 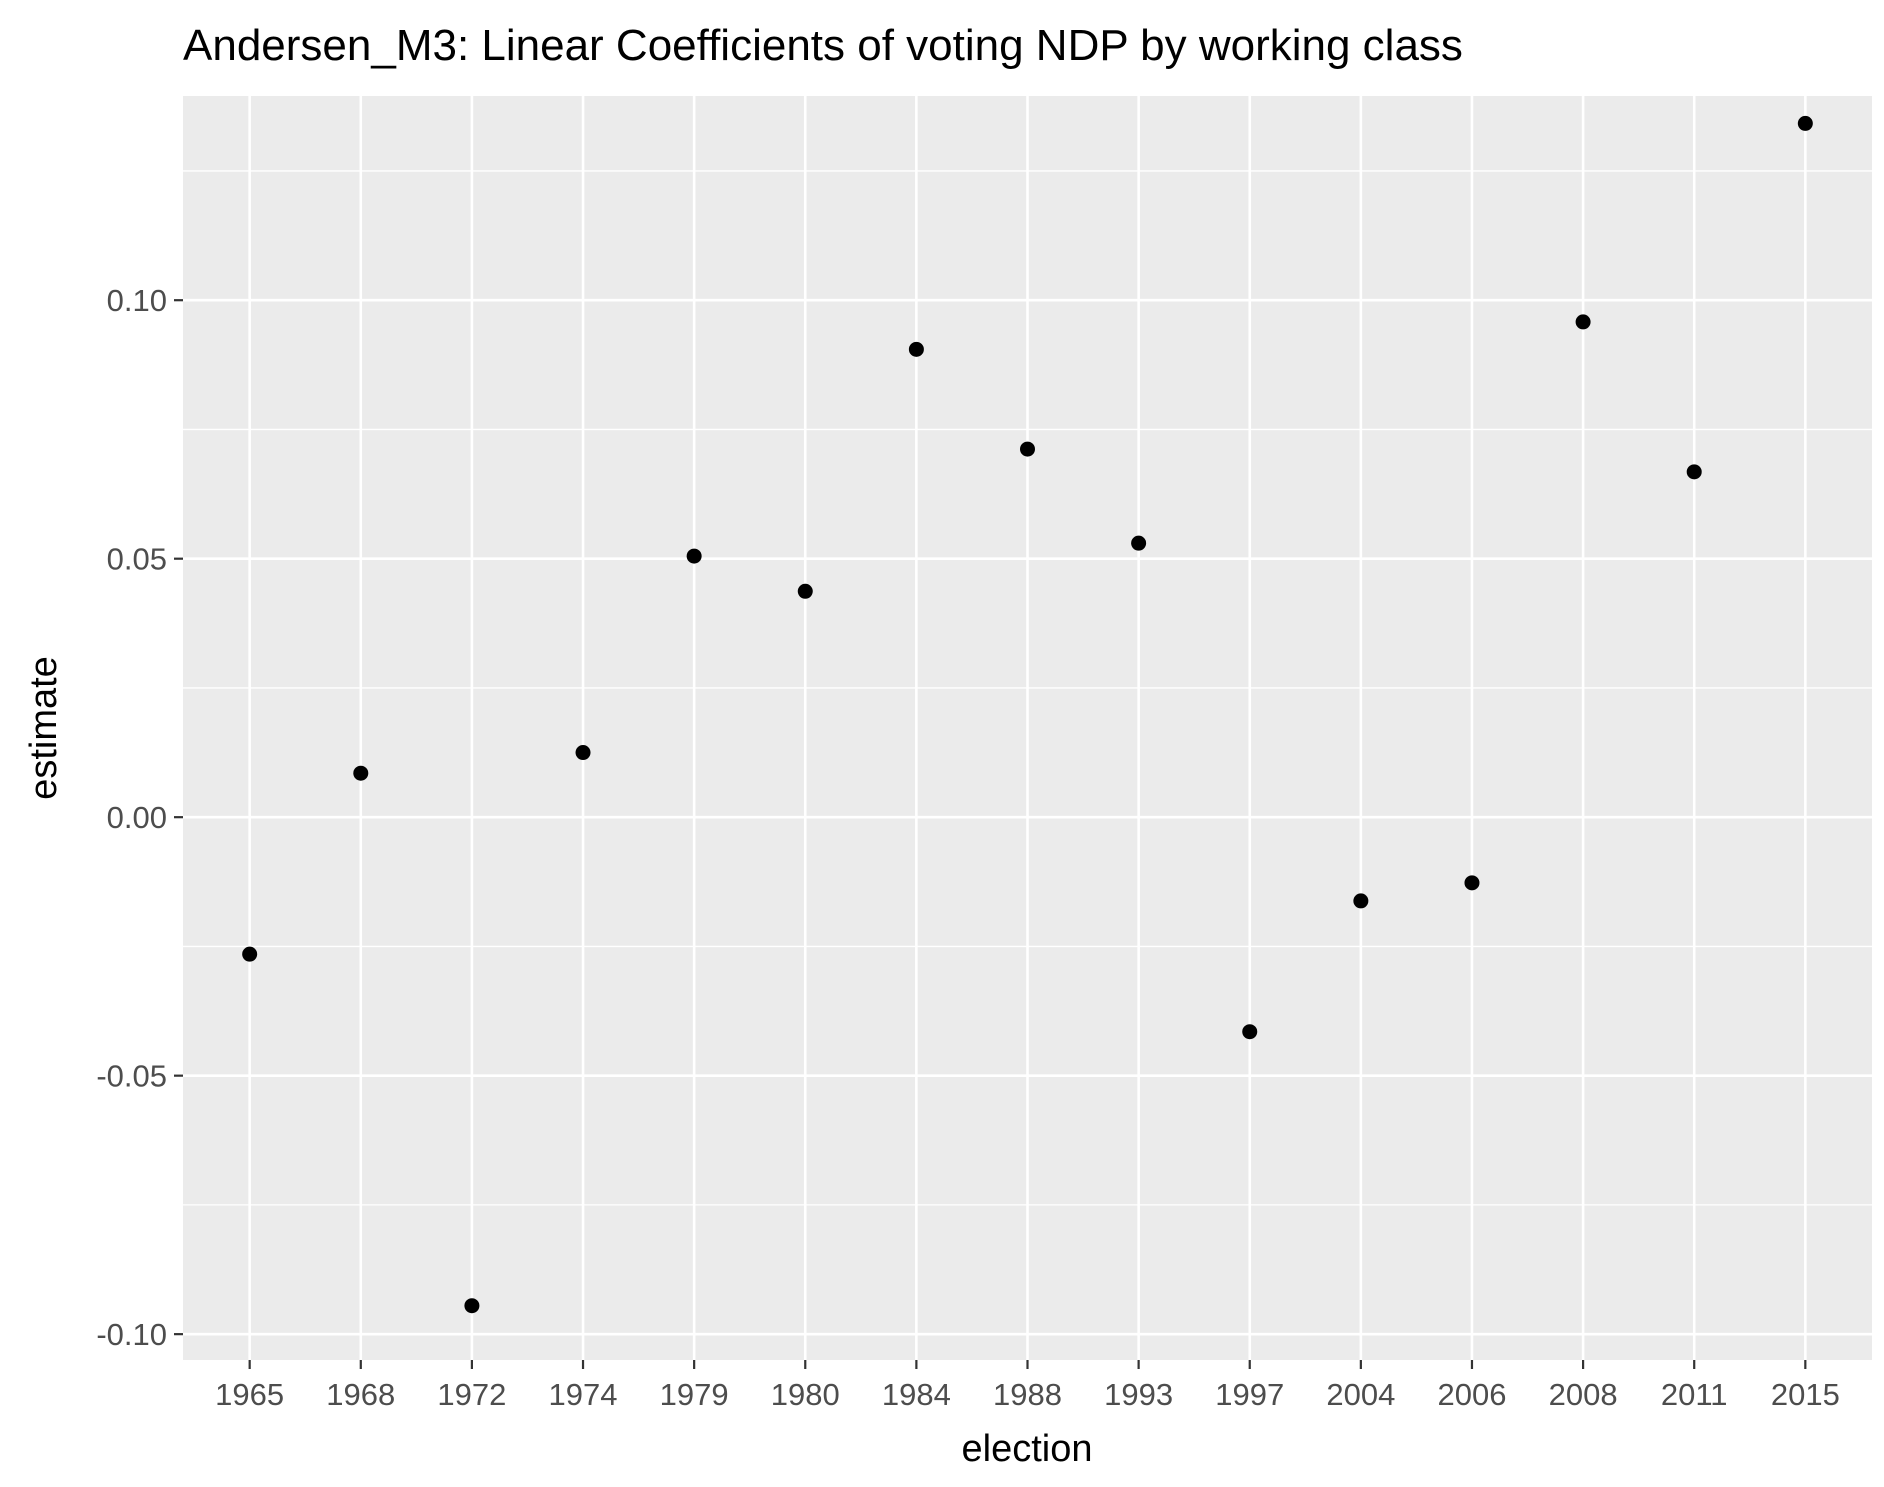 What do you see at coordinates (1027, 1394) in the screenshot?
I see `x-tick-label: 1988` at bounding box center [1027, 1394].